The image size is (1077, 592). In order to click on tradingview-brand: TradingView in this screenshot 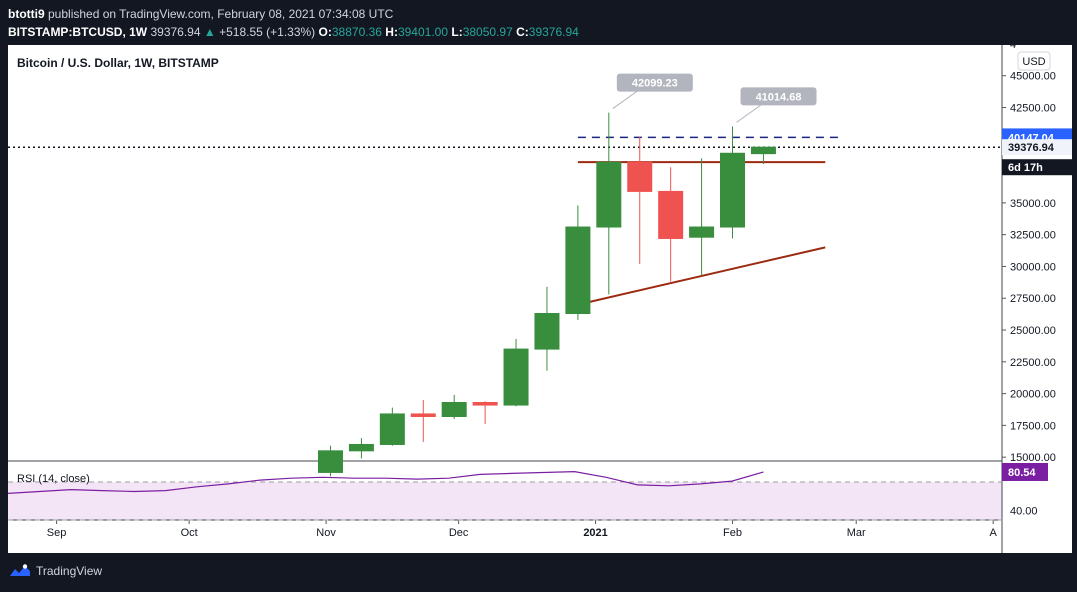, I will do `click(69, 571)`.